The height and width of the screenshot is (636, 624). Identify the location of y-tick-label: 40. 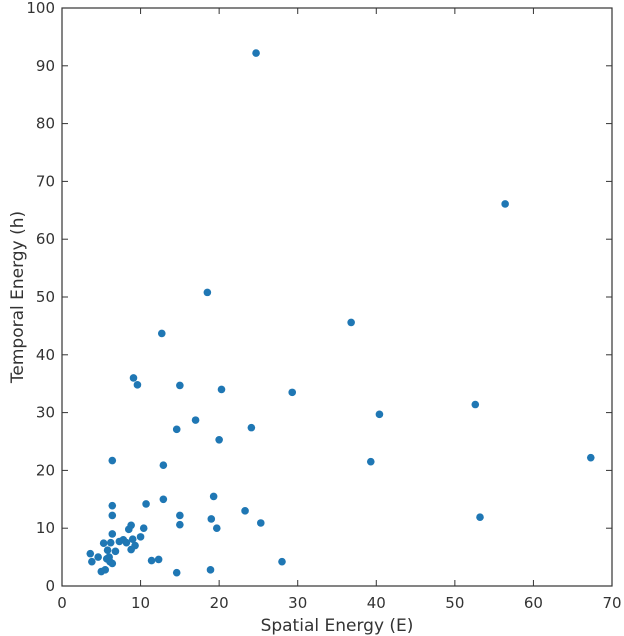
(45, 355).